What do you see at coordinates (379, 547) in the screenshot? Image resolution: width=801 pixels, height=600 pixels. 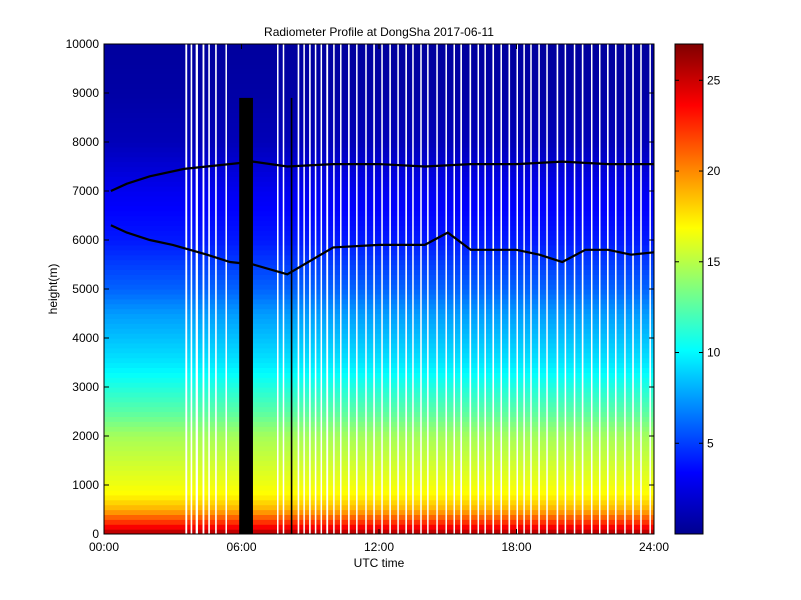 I see `x-tick-label: 12:00` at bounding box center [379, 547].